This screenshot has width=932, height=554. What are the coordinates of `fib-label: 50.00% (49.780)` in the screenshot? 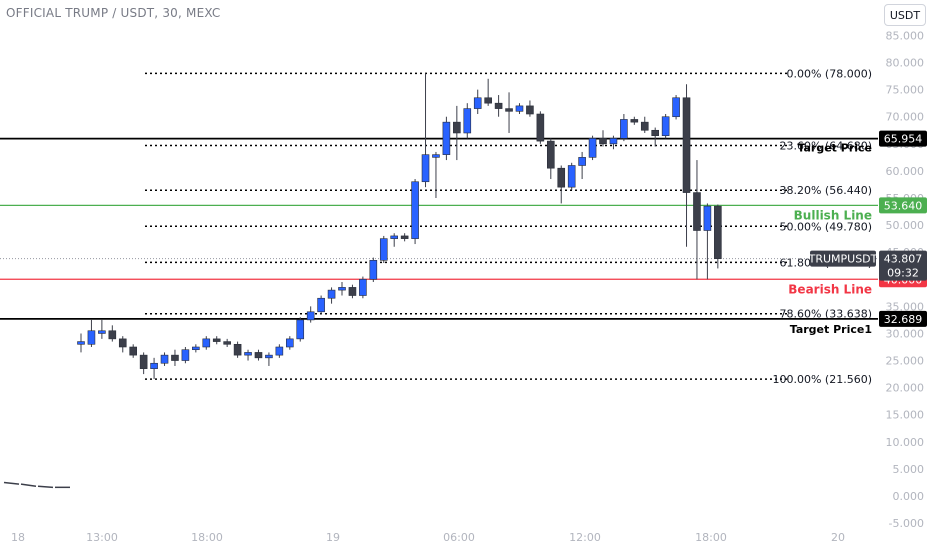 It's located at (825, 226).